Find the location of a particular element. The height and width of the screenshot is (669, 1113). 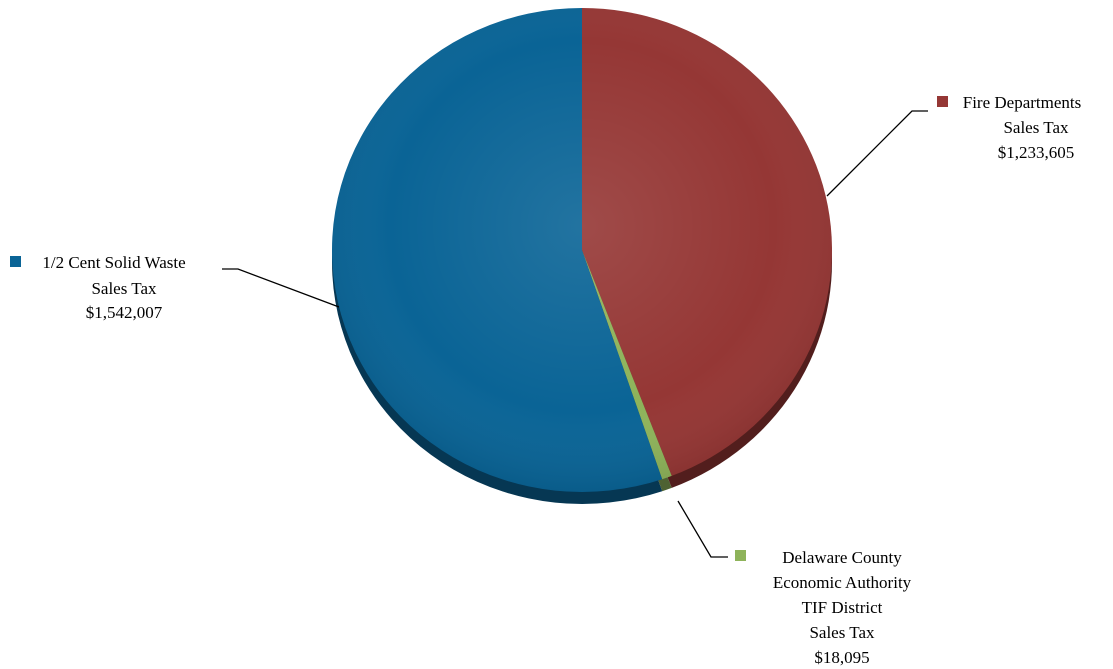

slice-label-fire: Fire Departments Sales Tax $1,233,605 is located at coordinates (1009, 127).